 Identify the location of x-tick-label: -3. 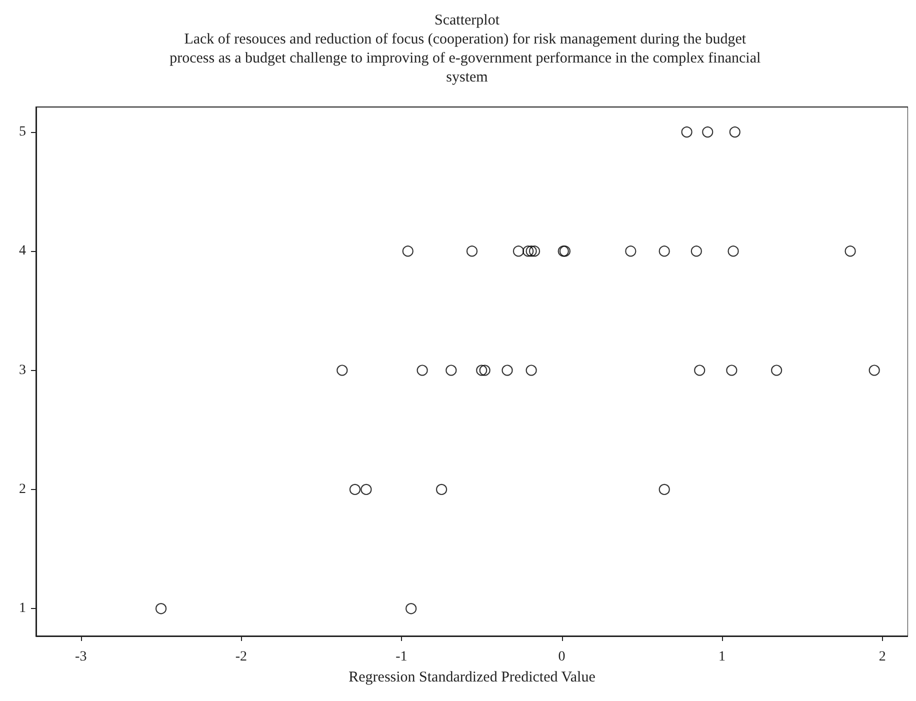
(81, 657).